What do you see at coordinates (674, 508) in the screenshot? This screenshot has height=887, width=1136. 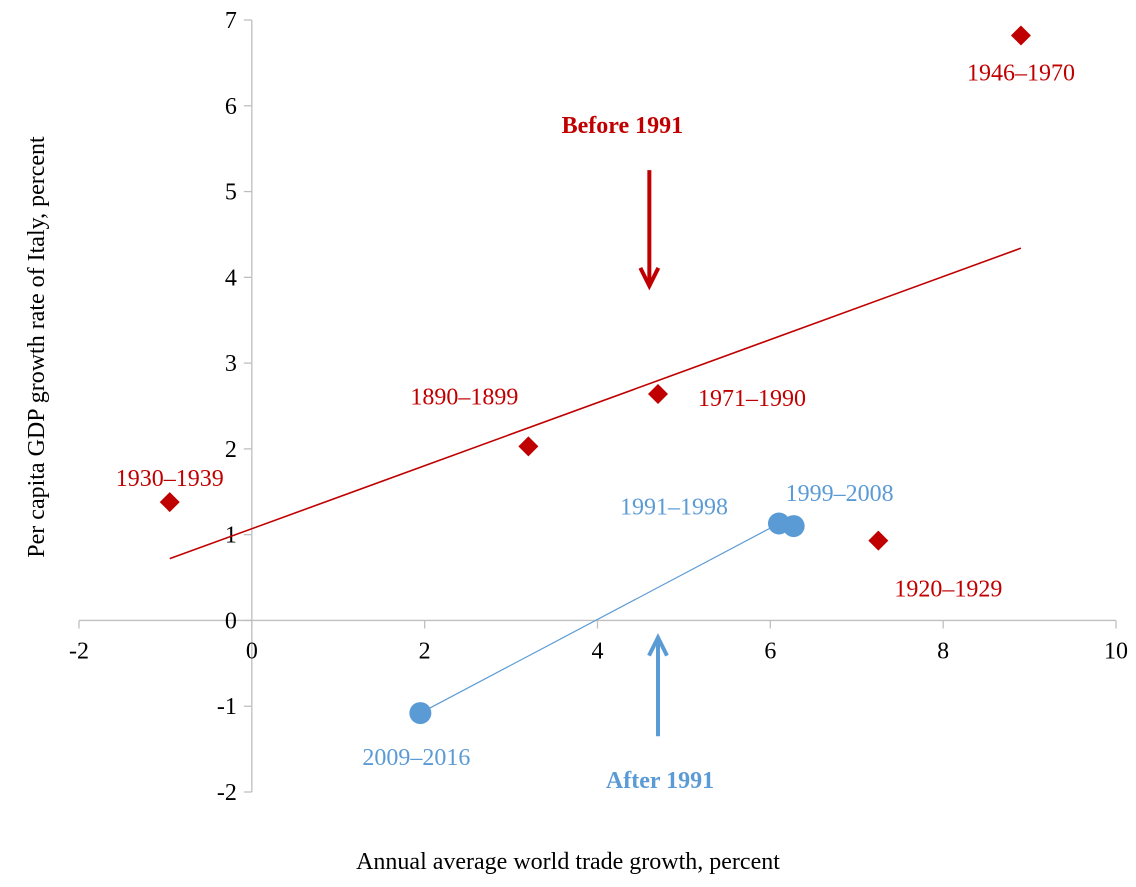 I see `point-label: 1991–1998` at bounding box center [674, 508].